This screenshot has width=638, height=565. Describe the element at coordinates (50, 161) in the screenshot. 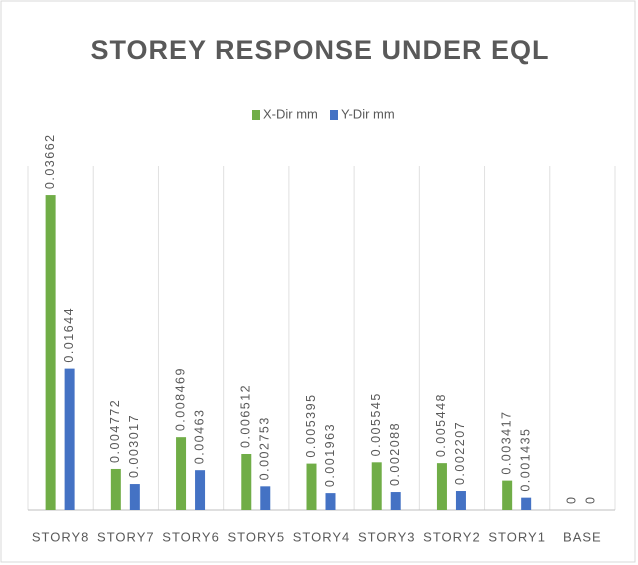

I see `data-label: 0.03662` at that location.